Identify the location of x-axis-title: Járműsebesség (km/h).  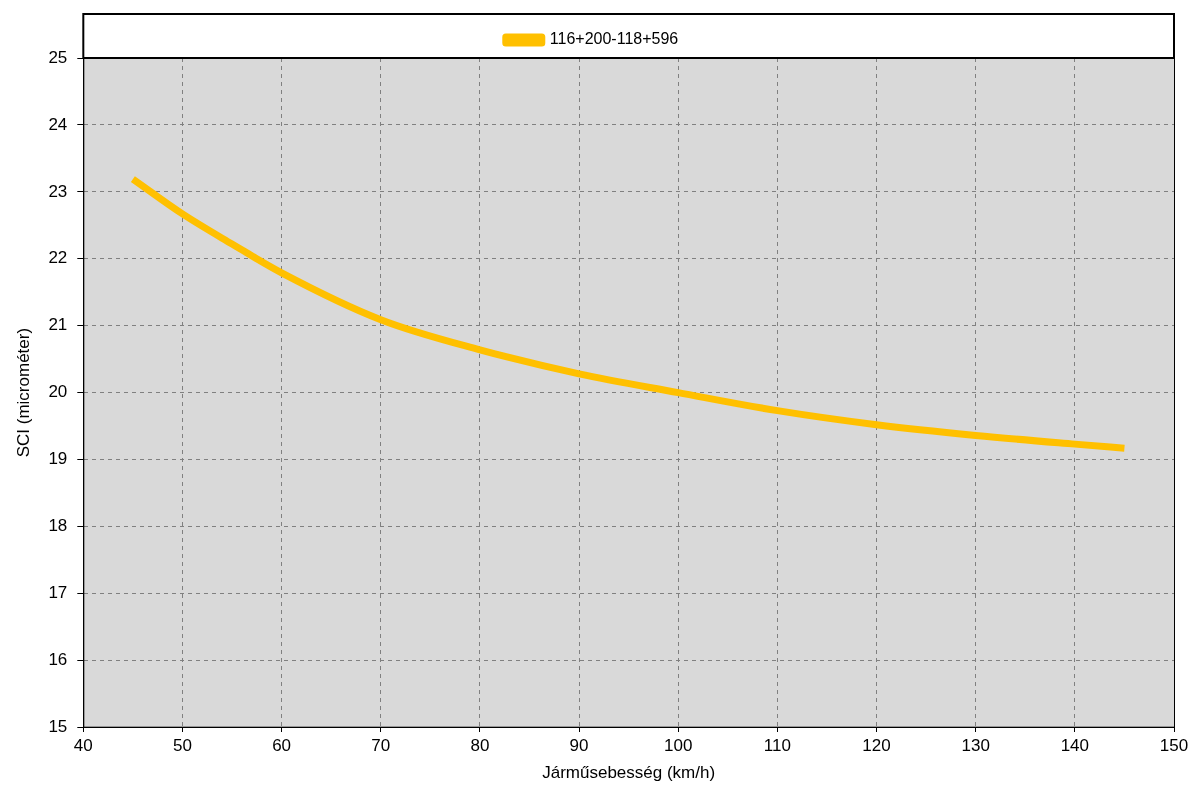
(629, 773).